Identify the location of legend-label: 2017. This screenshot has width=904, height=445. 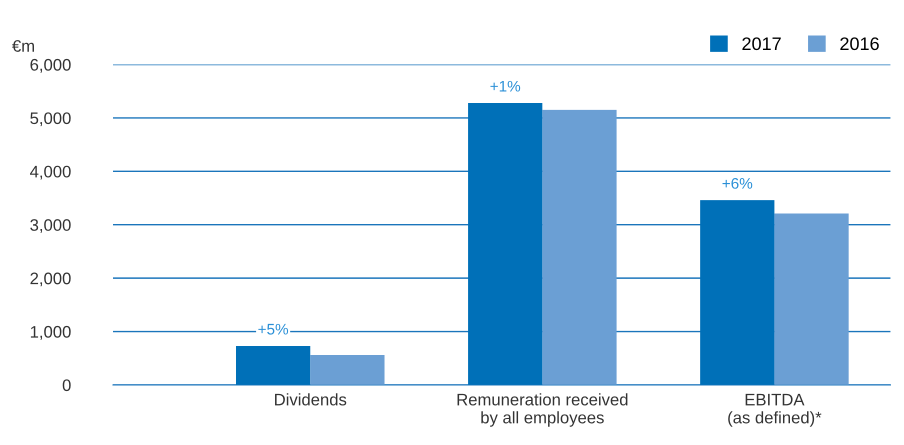
(761, 43).